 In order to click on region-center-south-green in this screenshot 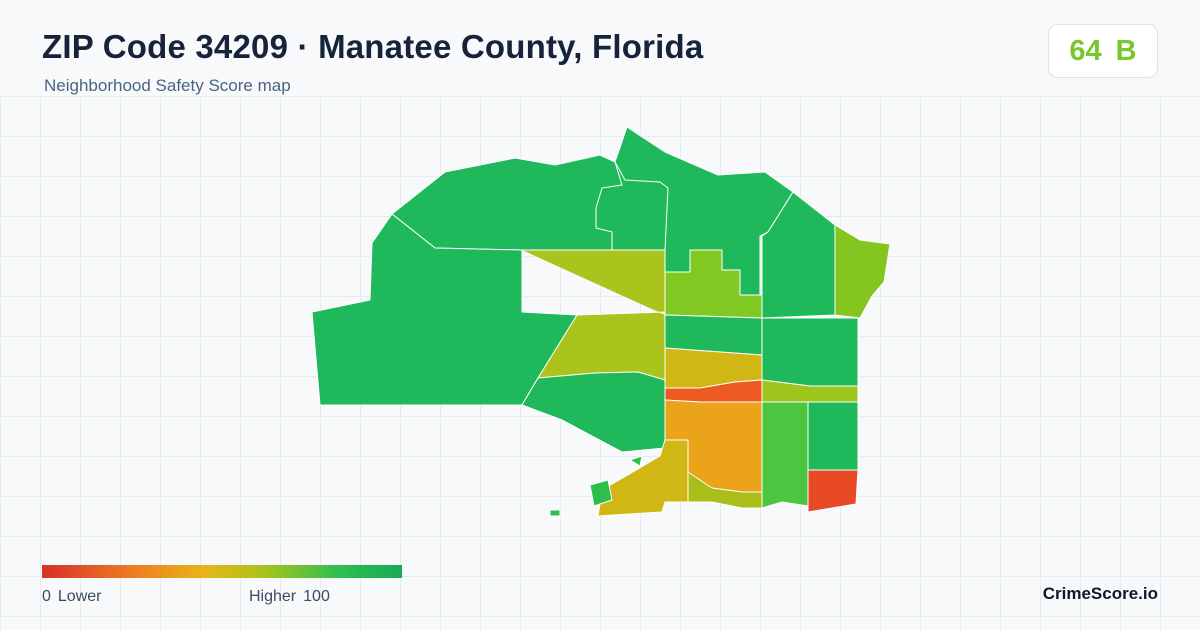, I will do `click(593, 412)`.